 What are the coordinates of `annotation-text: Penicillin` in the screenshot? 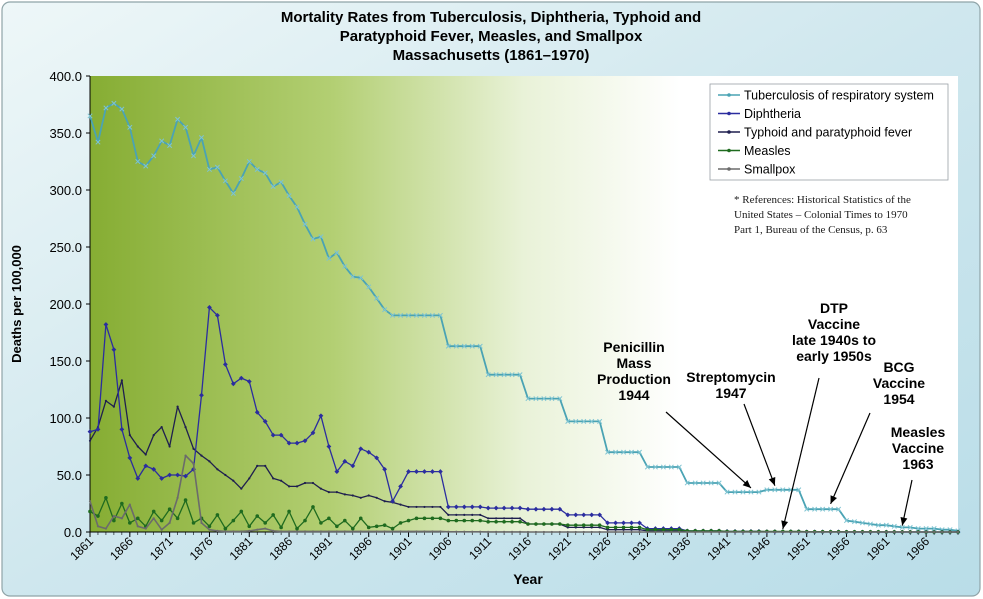 It's located at (633, 347).